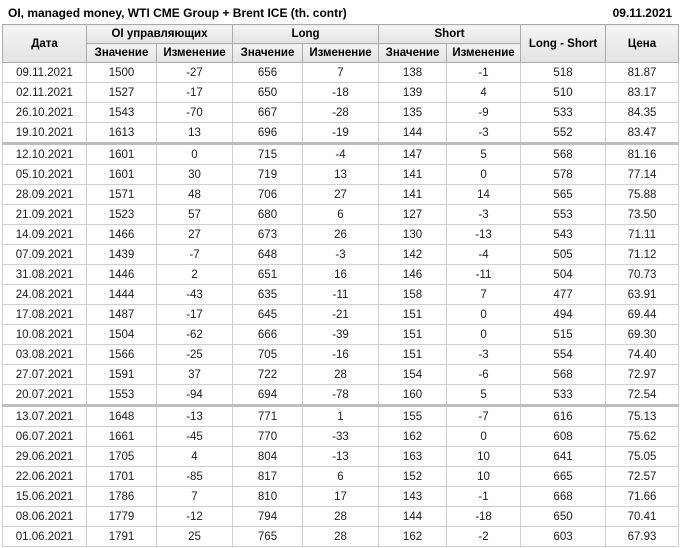 The width and height of the screenshot is (680, 548). I want to click on date-cell: 13.07.2021, so click(44, 416).